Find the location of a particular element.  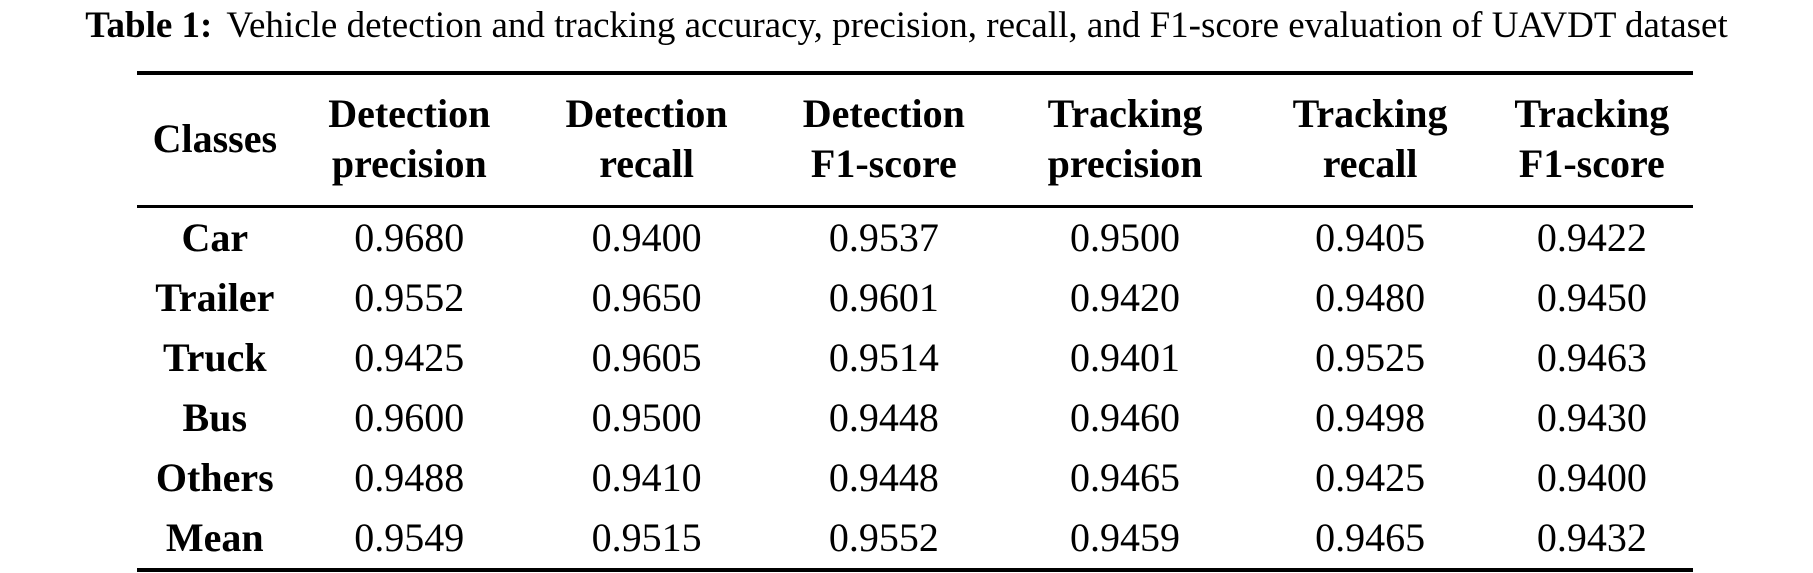

data-cell: 0.9488 is located at coordinates (409, 477).